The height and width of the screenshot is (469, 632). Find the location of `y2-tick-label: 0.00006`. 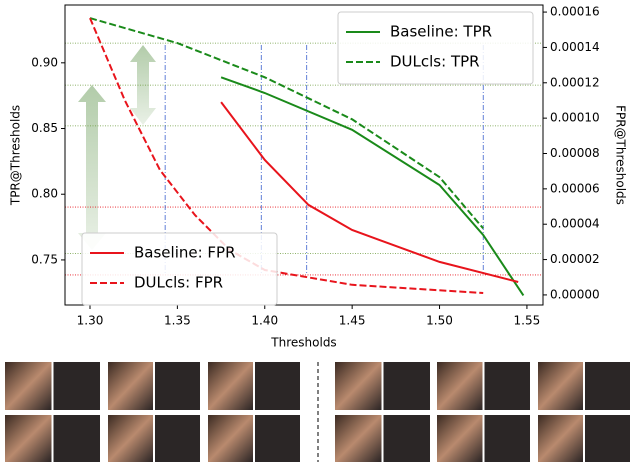

y2-tick-label: 0.00006 is located at coordinates (575, 188).